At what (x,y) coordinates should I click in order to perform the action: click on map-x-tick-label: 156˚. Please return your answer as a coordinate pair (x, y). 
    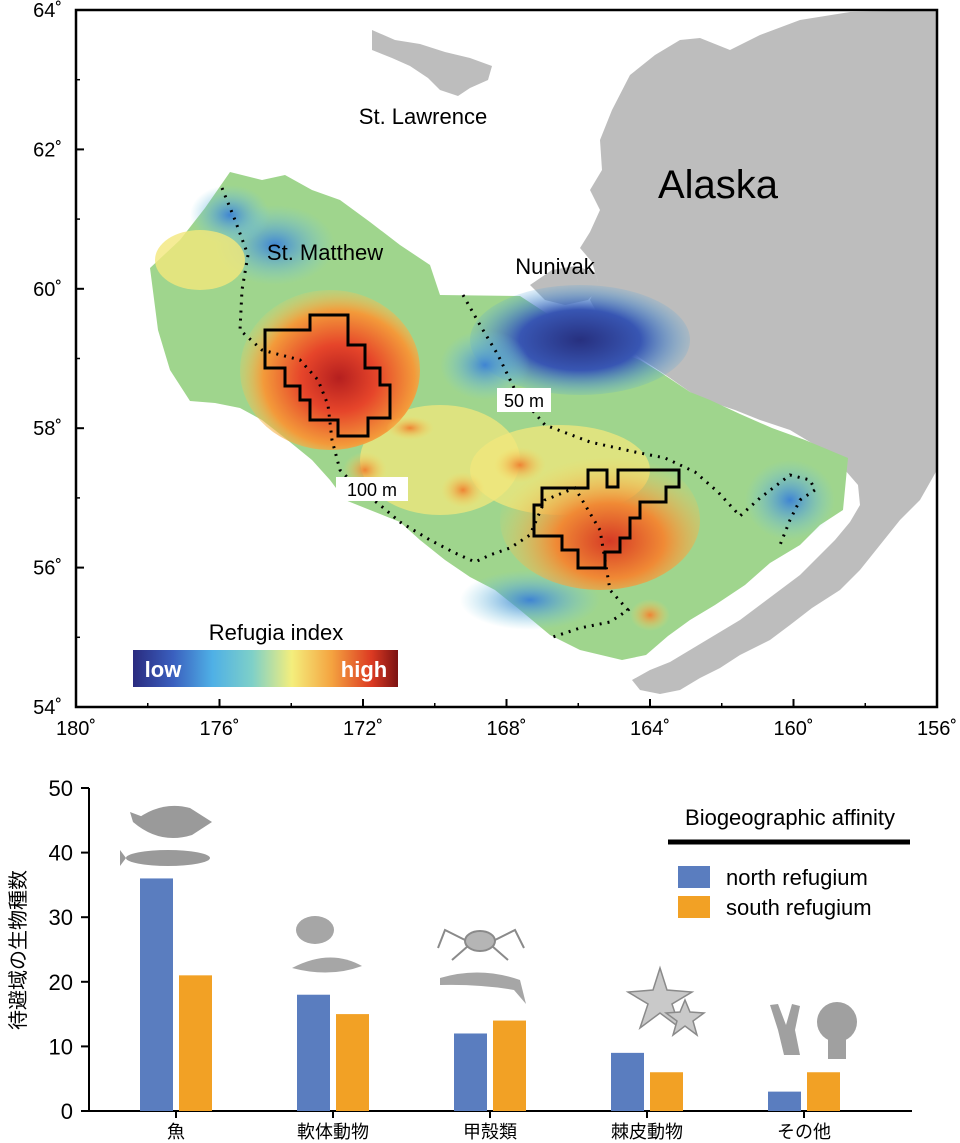
    Looking at the image, I should click on (937, 729).